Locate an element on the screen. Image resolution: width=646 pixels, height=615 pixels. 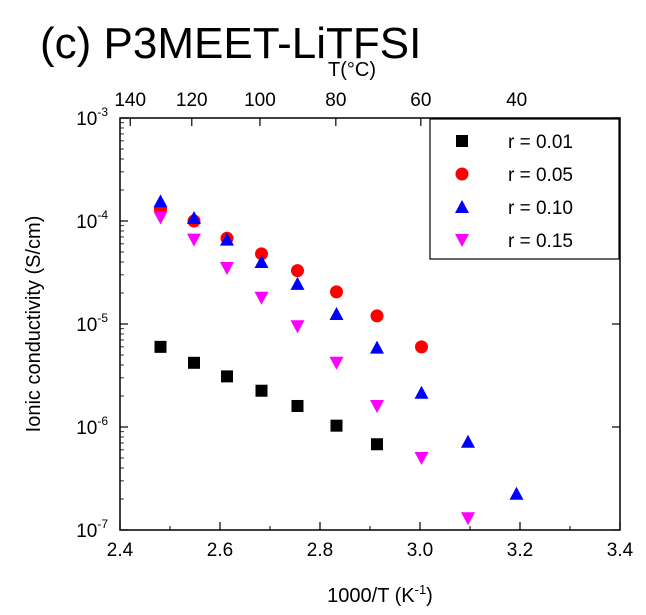
x-tick-label: 2.6 is located at coordinates (220, 550).